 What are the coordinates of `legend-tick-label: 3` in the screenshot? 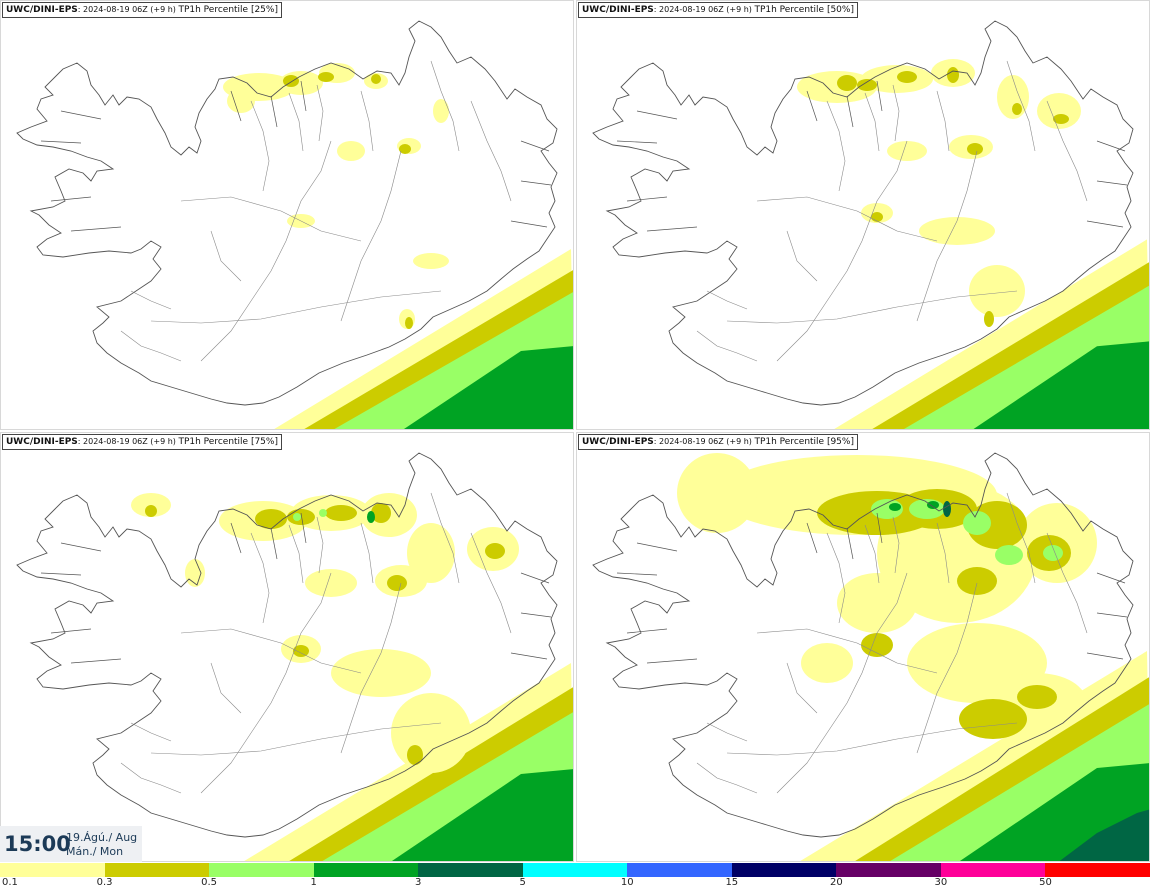 It's located at (418, 882).